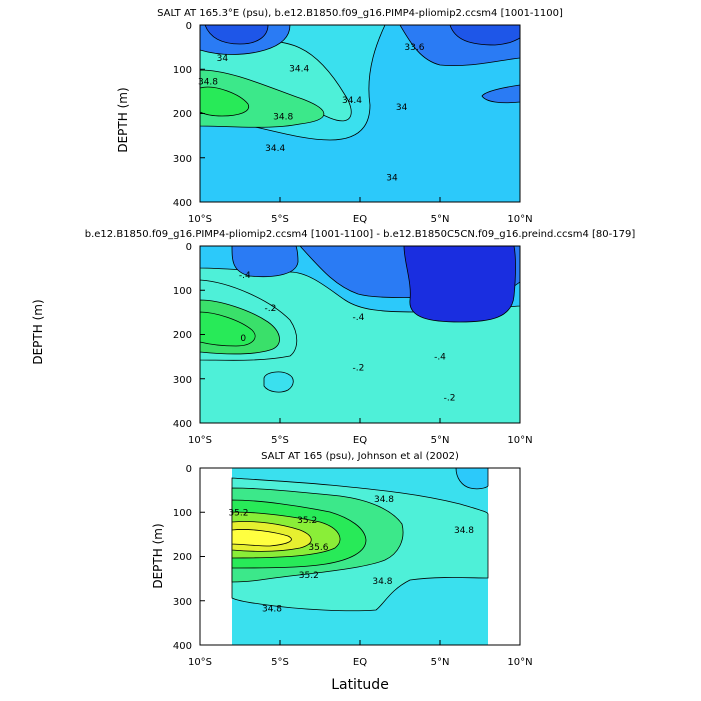  What do you see at coordinates (485, 35) in the screenshot?
I see `panel-1-fill-ne-deep` at bounding box center [485, 35].